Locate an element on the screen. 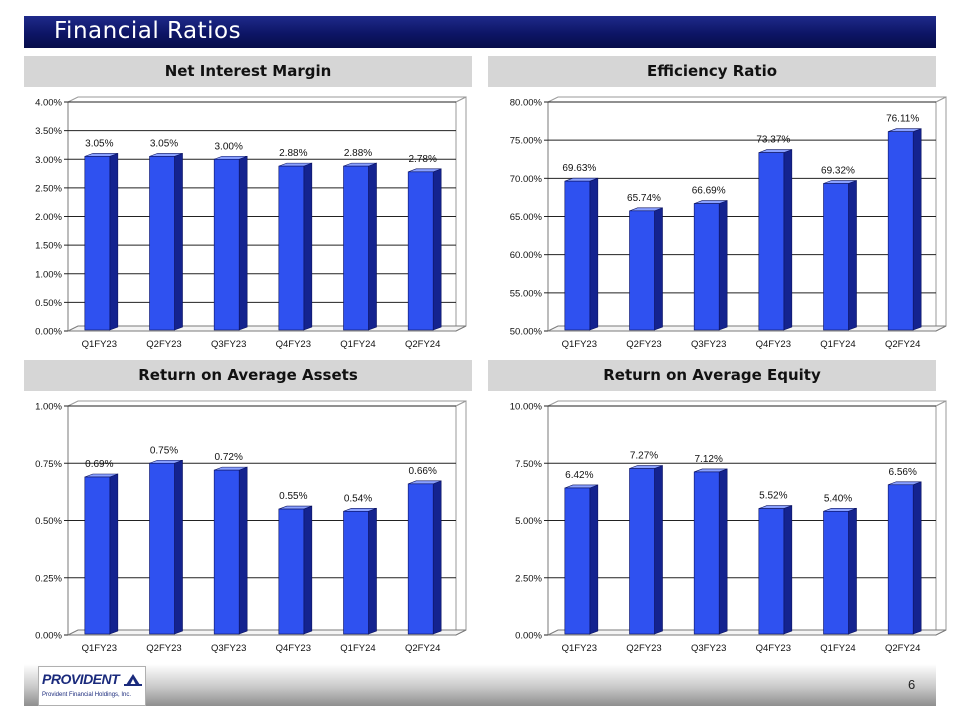  data-label: 65.74% is located at coordinates (644, 198).